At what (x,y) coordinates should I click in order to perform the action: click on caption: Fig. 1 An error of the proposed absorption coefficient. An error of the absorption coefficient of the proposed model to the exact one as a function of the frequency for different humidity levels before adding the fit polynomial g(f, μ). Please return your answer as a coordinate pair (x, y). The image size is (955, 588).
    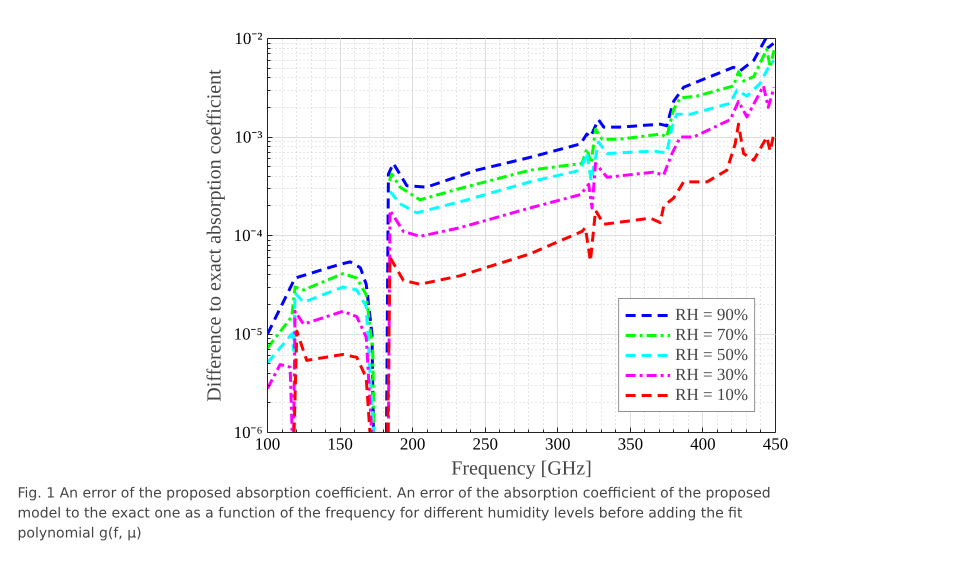
    Looking at the image, I should click on (394, 514).